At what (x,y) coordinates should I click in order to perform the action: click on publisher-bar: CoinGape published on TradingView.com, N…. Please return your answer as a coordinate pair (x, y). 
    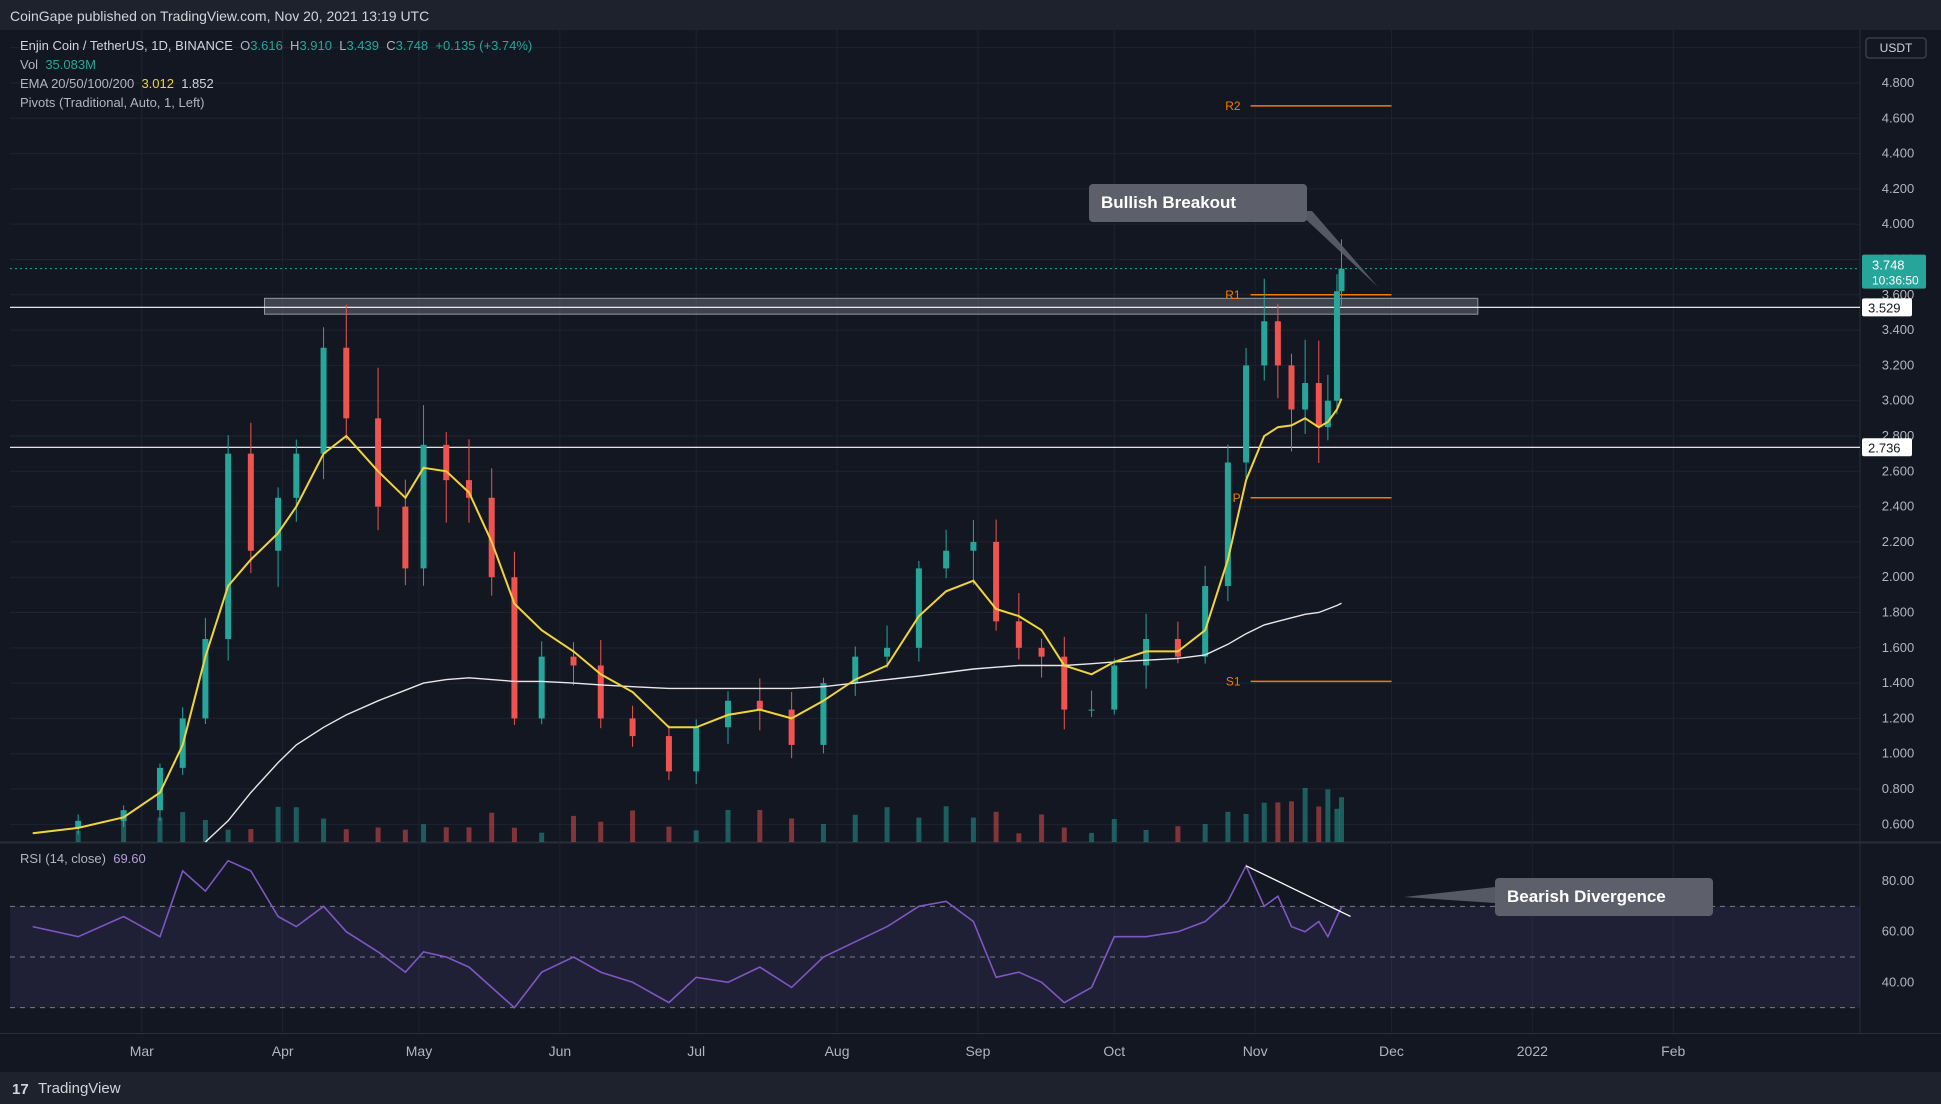
    Looking at the image, I should click on (970, 15).